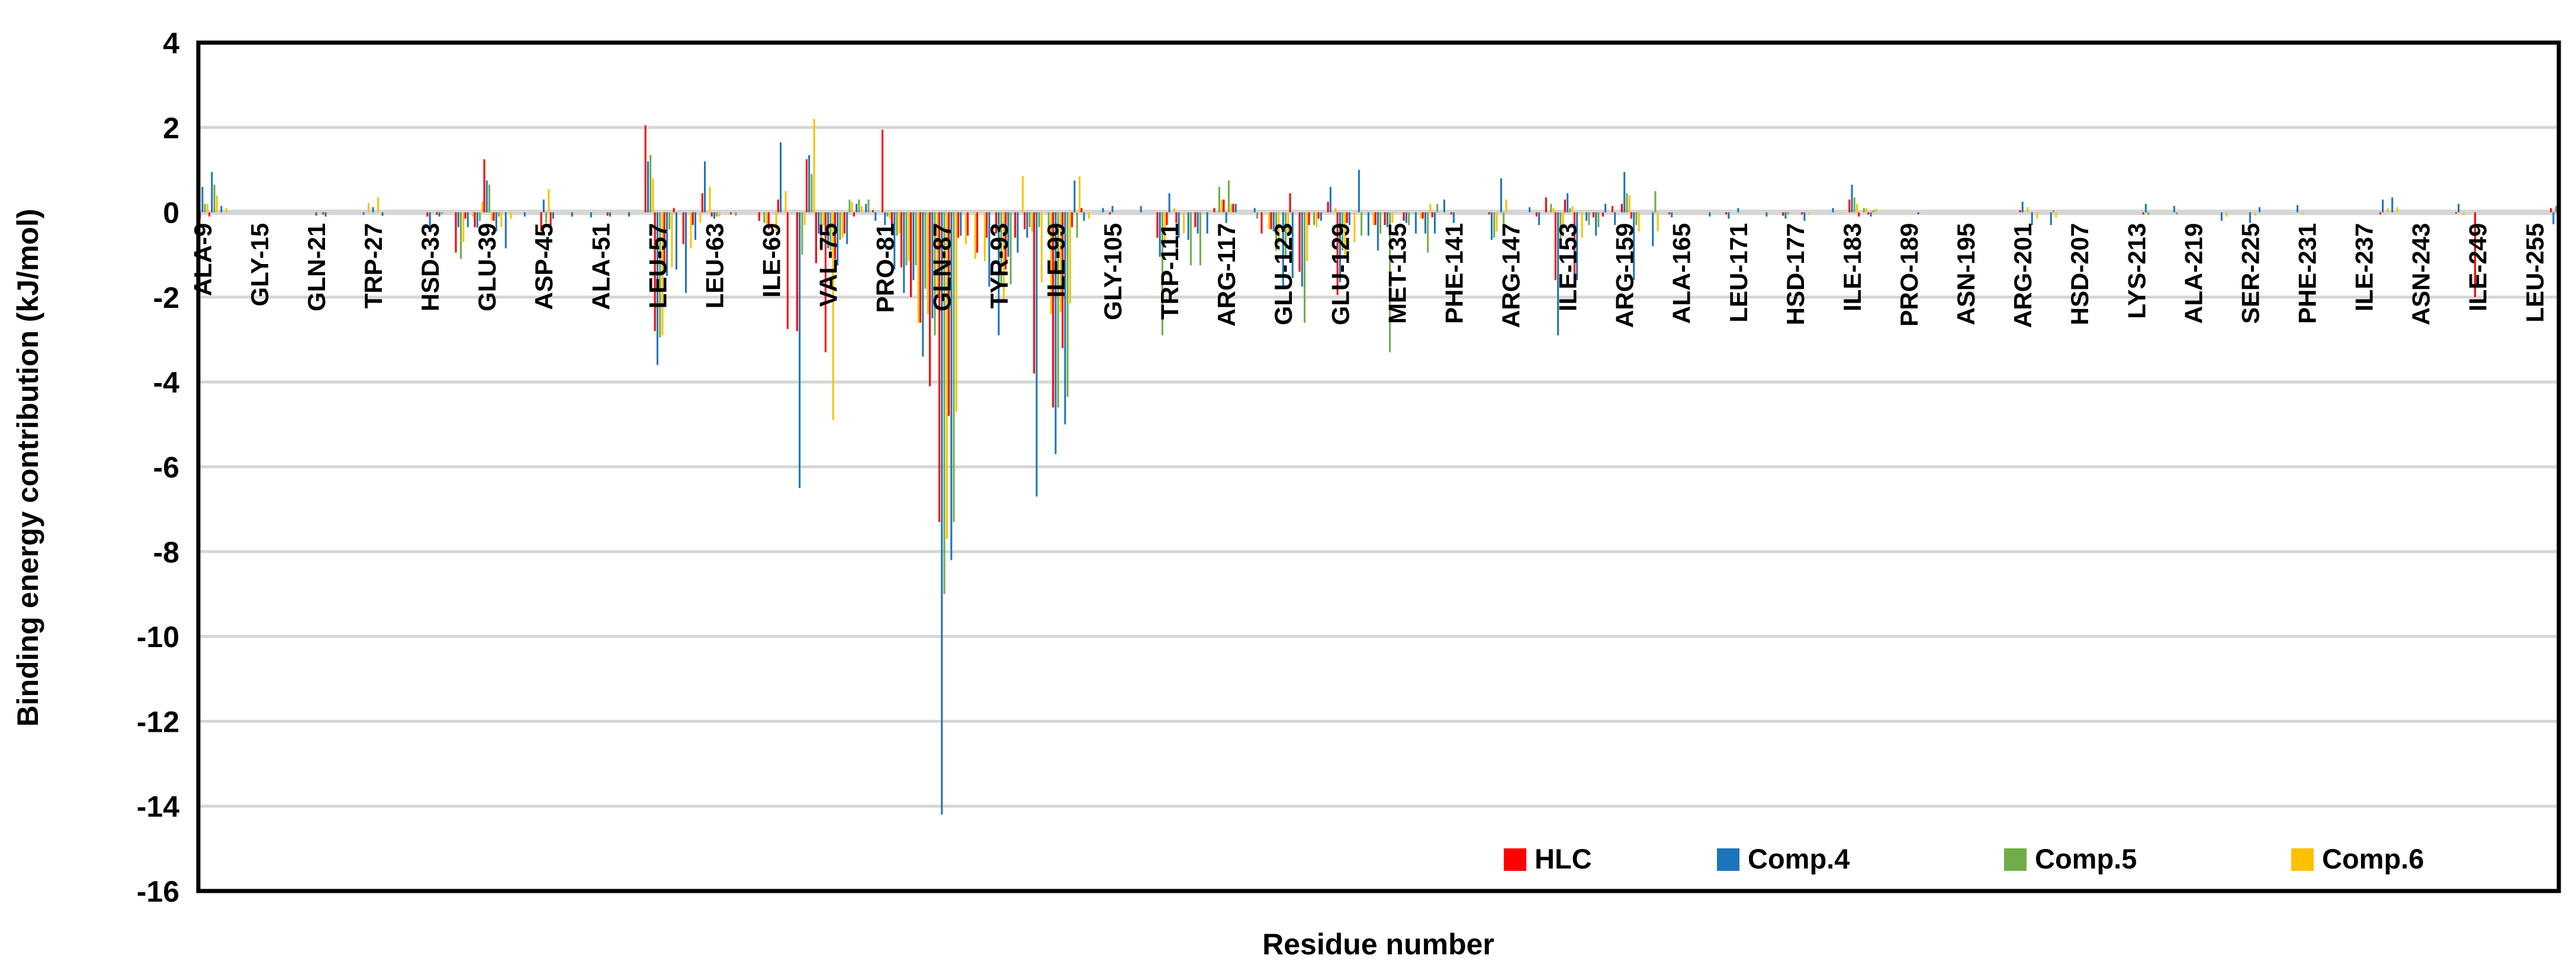  I want to click on bar-comp5-res122, so click(1276, 231).